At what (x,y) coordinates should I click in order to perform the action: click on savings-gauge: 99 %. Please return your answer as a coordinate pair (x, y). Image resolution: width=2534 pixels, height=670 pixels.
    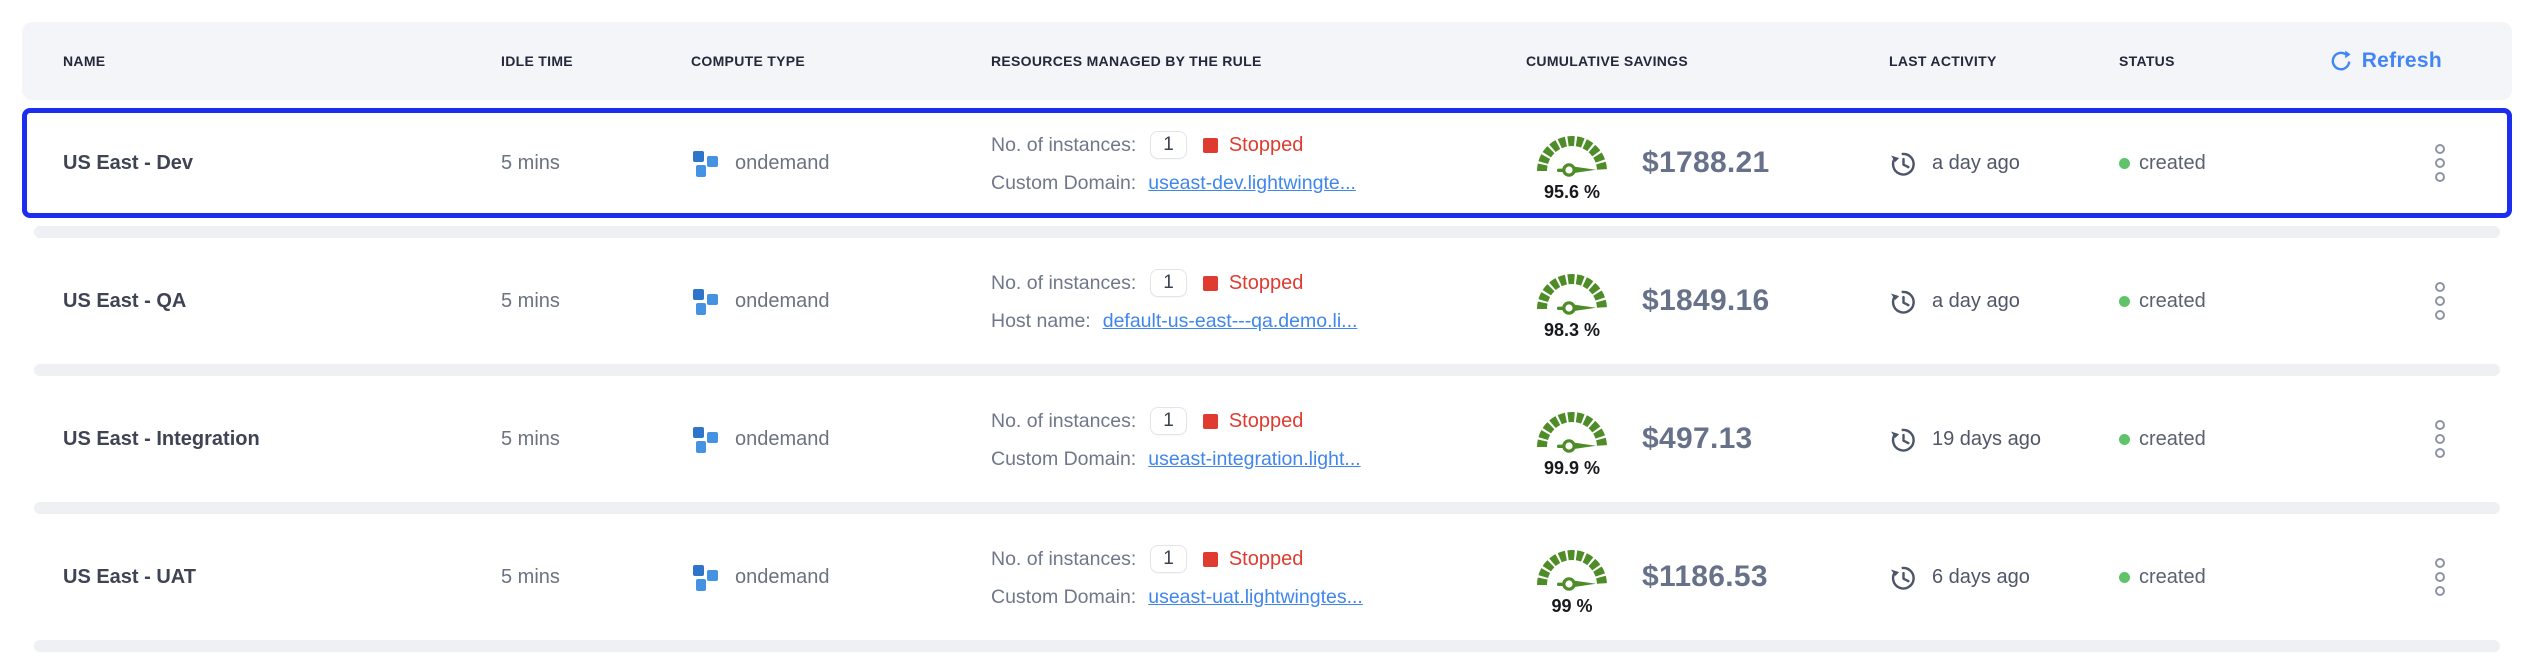
    Looking at the image, I should click on (1572, 577).